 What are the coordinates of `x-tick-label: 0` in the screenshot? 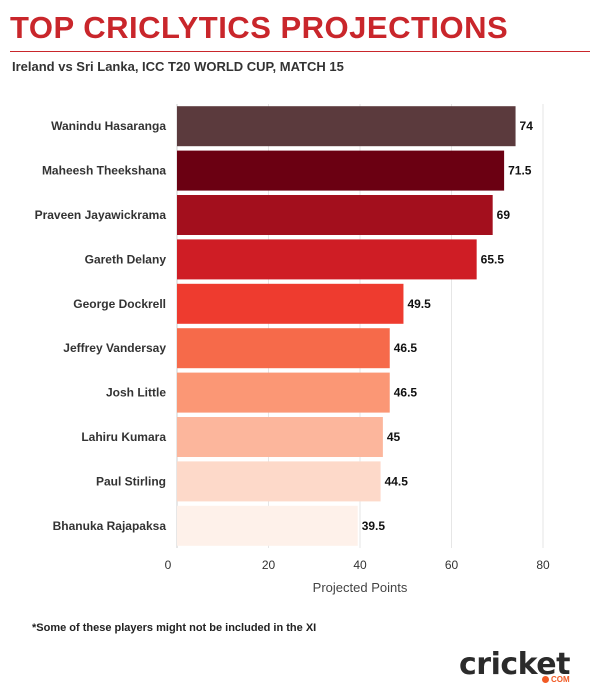 It's located at (168, 565).